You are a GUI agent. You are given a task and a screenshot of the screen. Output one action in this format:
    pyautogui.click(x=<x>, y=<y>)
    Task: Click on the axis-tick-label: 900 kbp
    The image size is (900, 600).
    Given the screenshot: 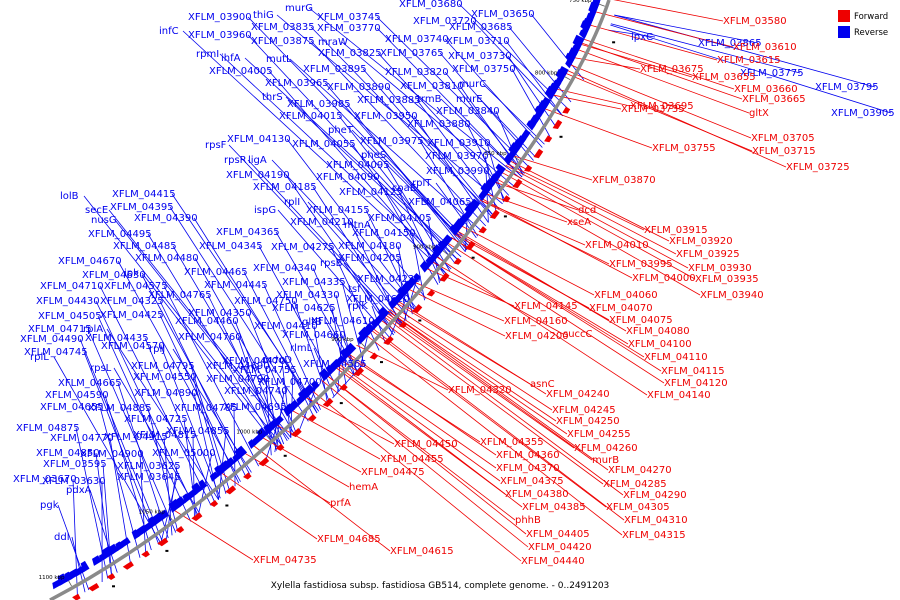 What is the action you would take?
    pyautogui.click(x=424, y=248)
    